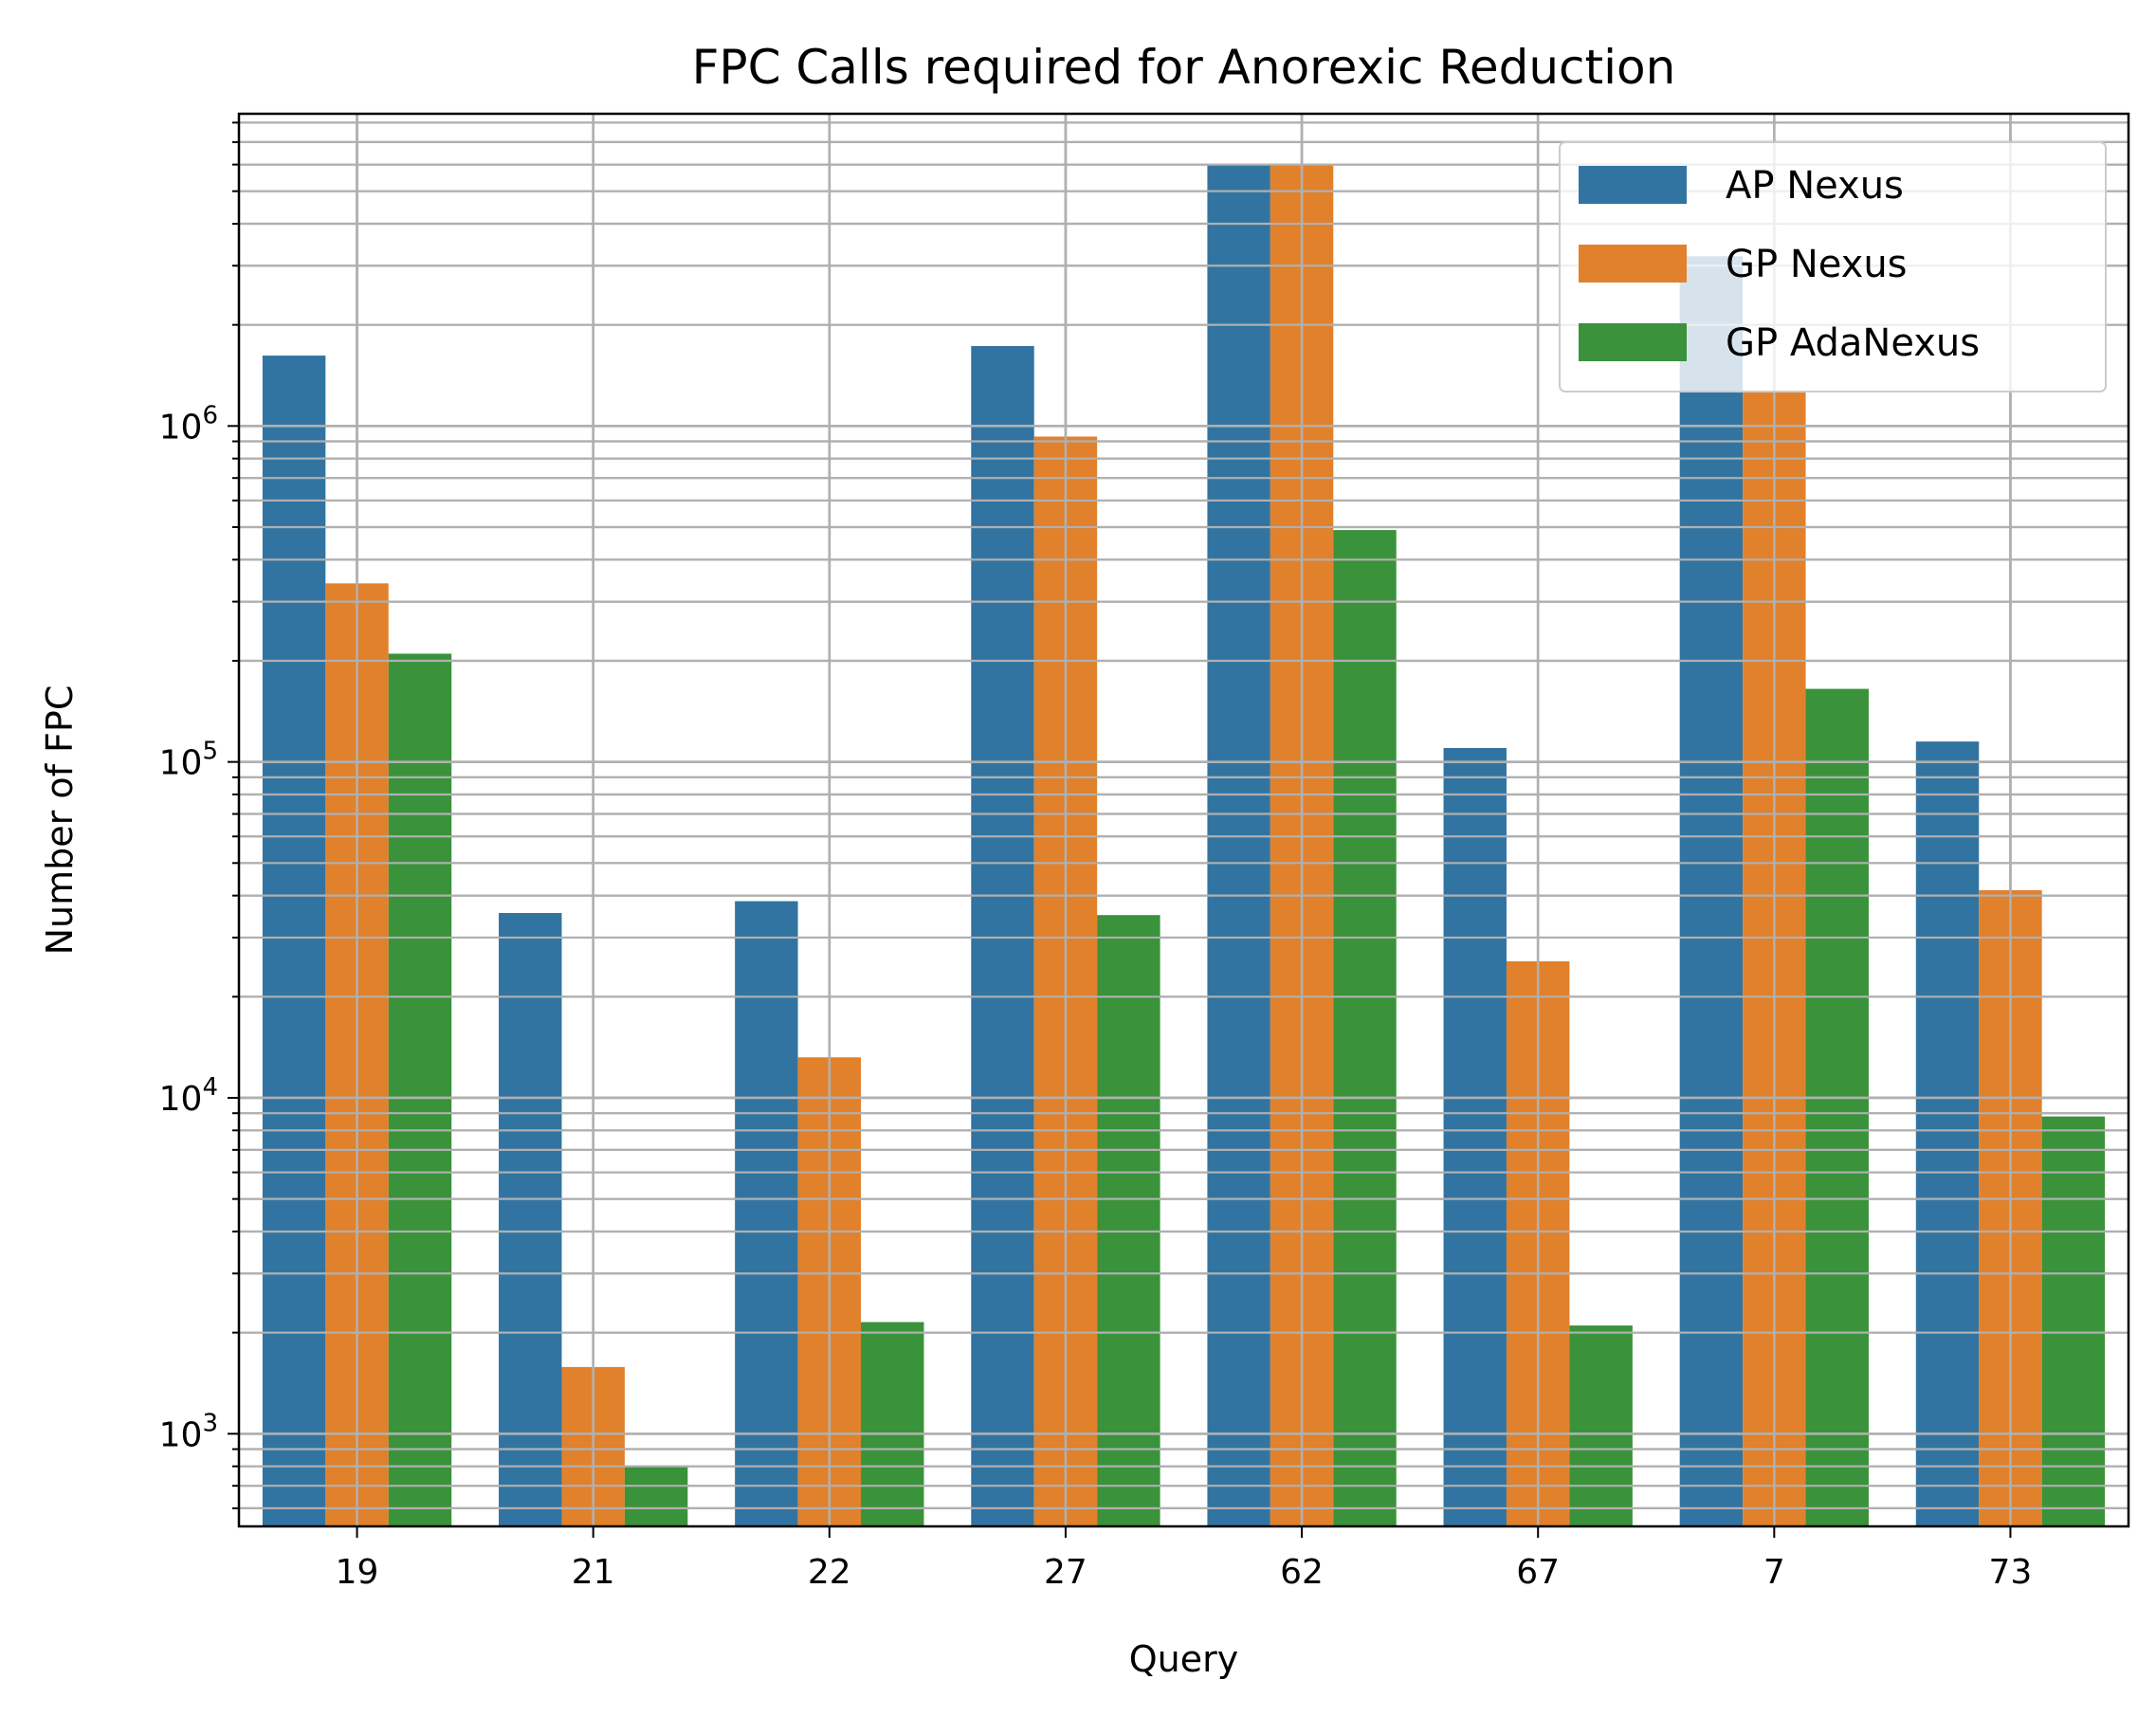  I want to click on x-tick-label: 62, so click(1302, 1573).